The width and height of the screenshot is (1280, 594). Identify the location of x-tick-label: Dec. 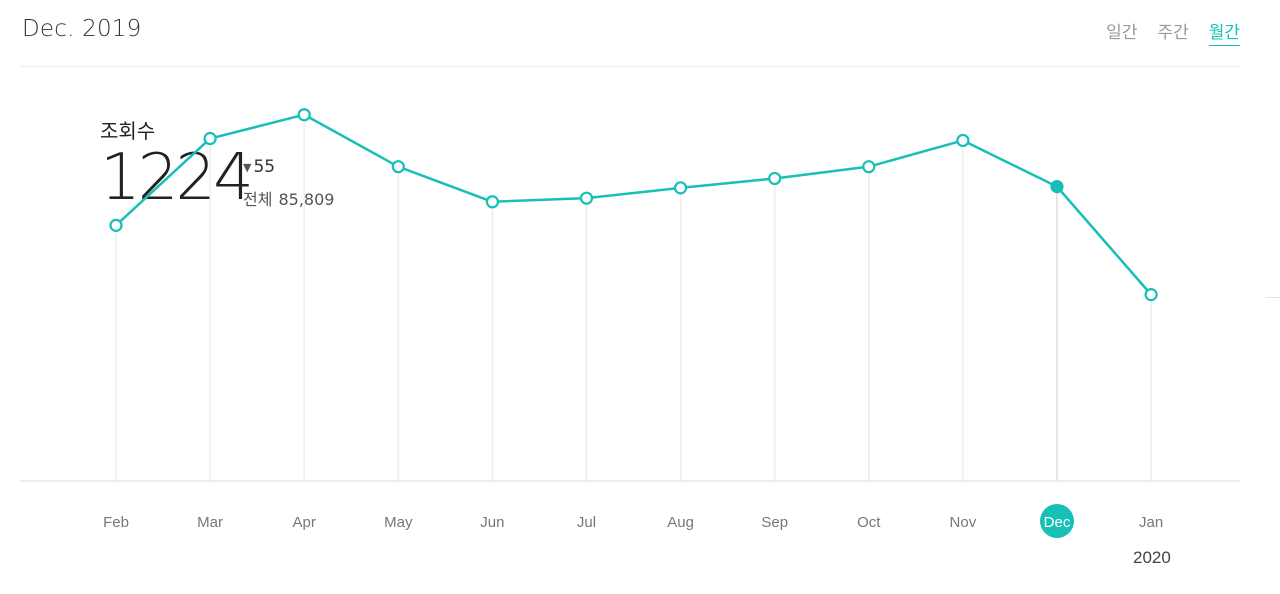
(1057, 522).